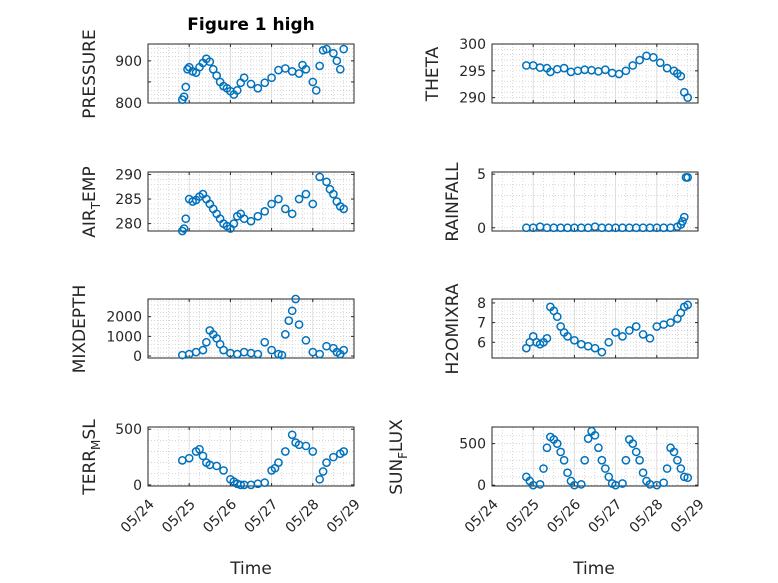 Image resolution: width=778 pixels, height=583 pixels. What do you see at coordinates (472, 72) in the screenshot?
I see `ytick-label: 295` at bounding box center [472, 72].